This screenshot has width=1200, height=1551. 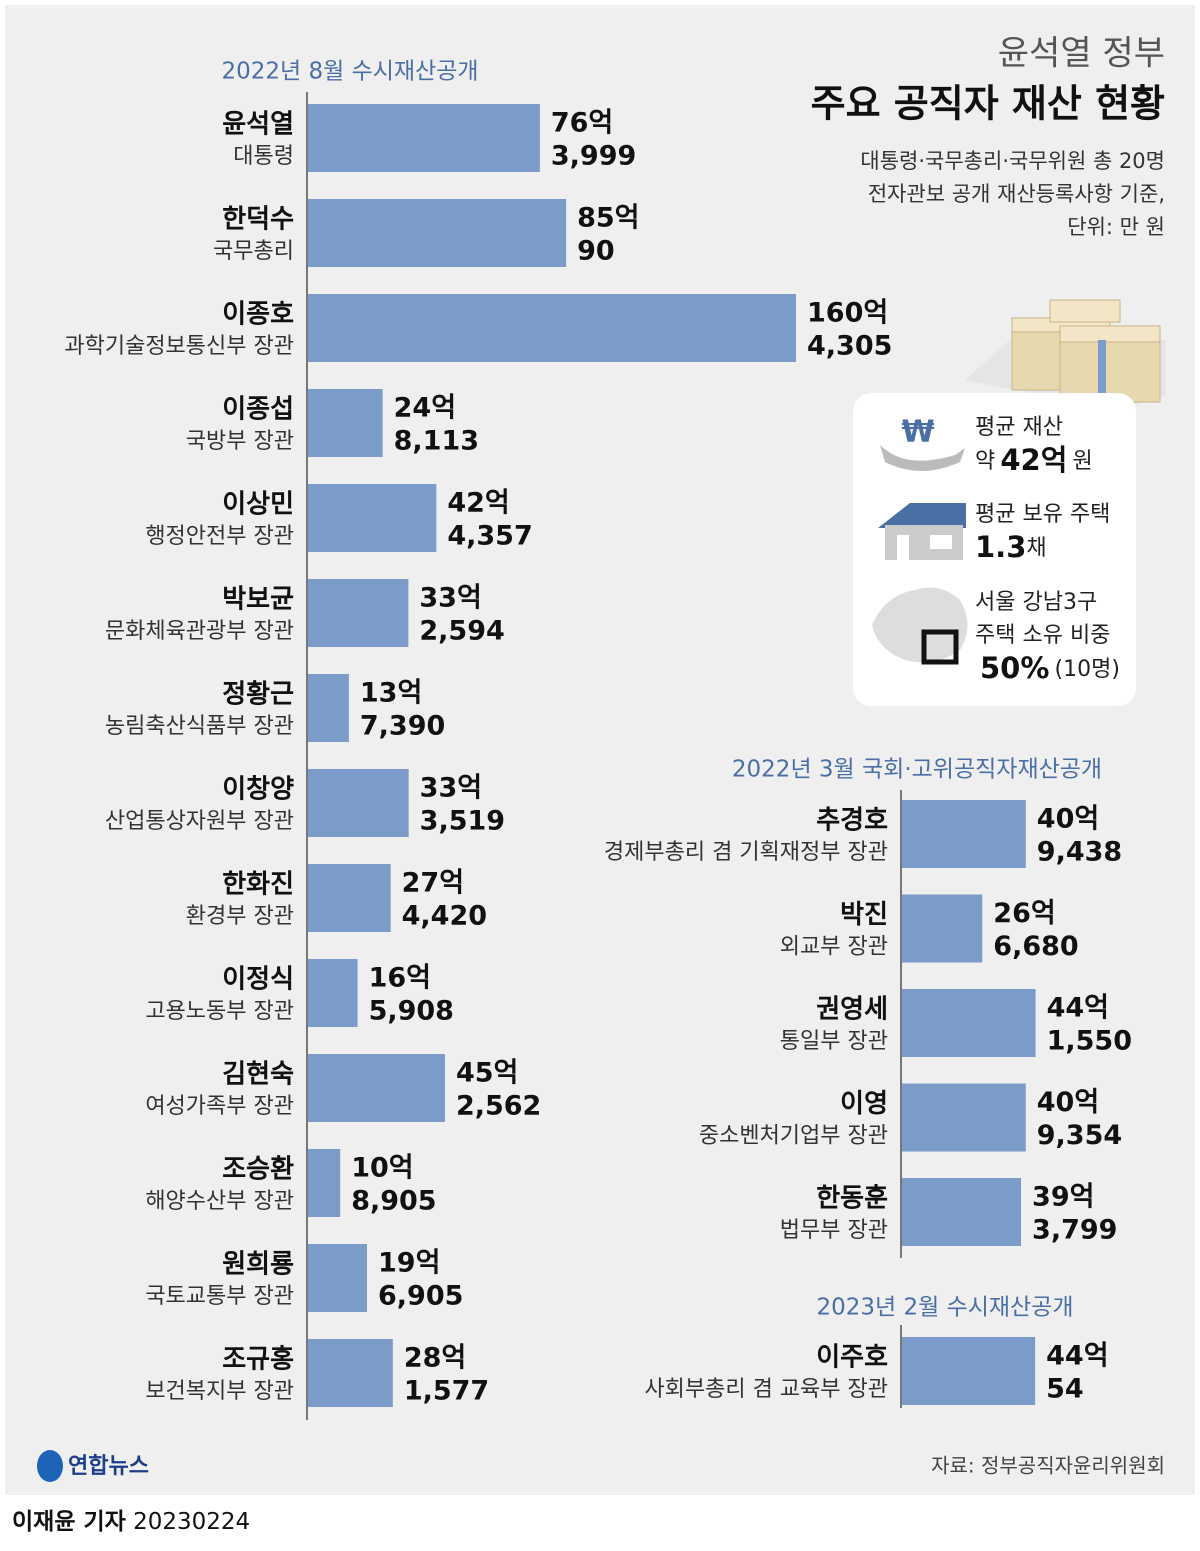 What do you see at coordinates (219, 1296) in the screenshot?
I see `role: 국토교통부 장관` at bounding box center [219, 1296].